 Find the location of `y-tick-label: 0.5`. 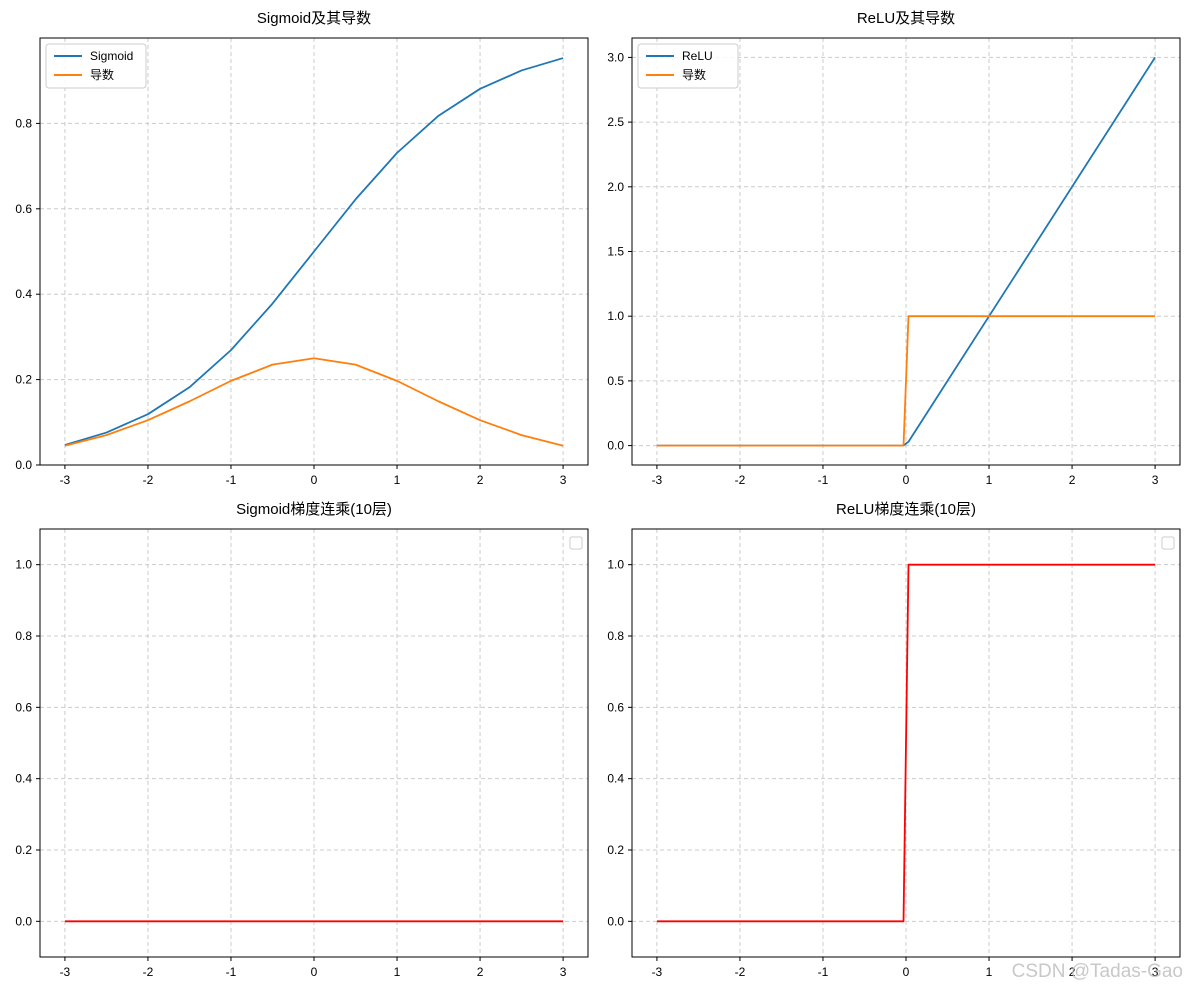

y-tick-label: 0.5 is located at coordinates (615, 381).